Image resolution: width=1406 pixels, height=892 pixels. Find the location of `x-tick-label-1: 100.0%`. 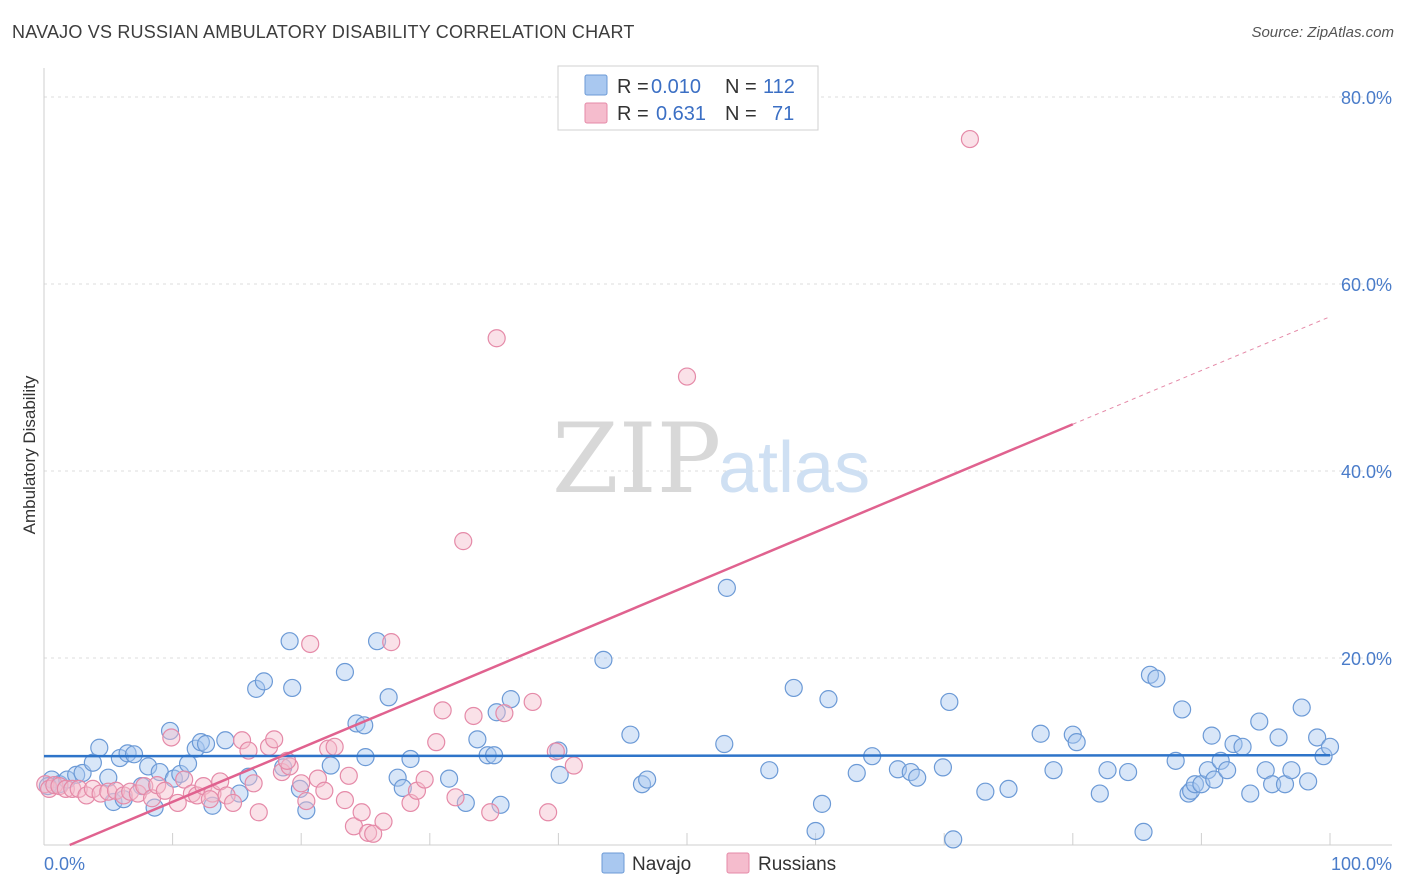

x-tick-label-1: 100.0% is located at coordinates (1361, 864).